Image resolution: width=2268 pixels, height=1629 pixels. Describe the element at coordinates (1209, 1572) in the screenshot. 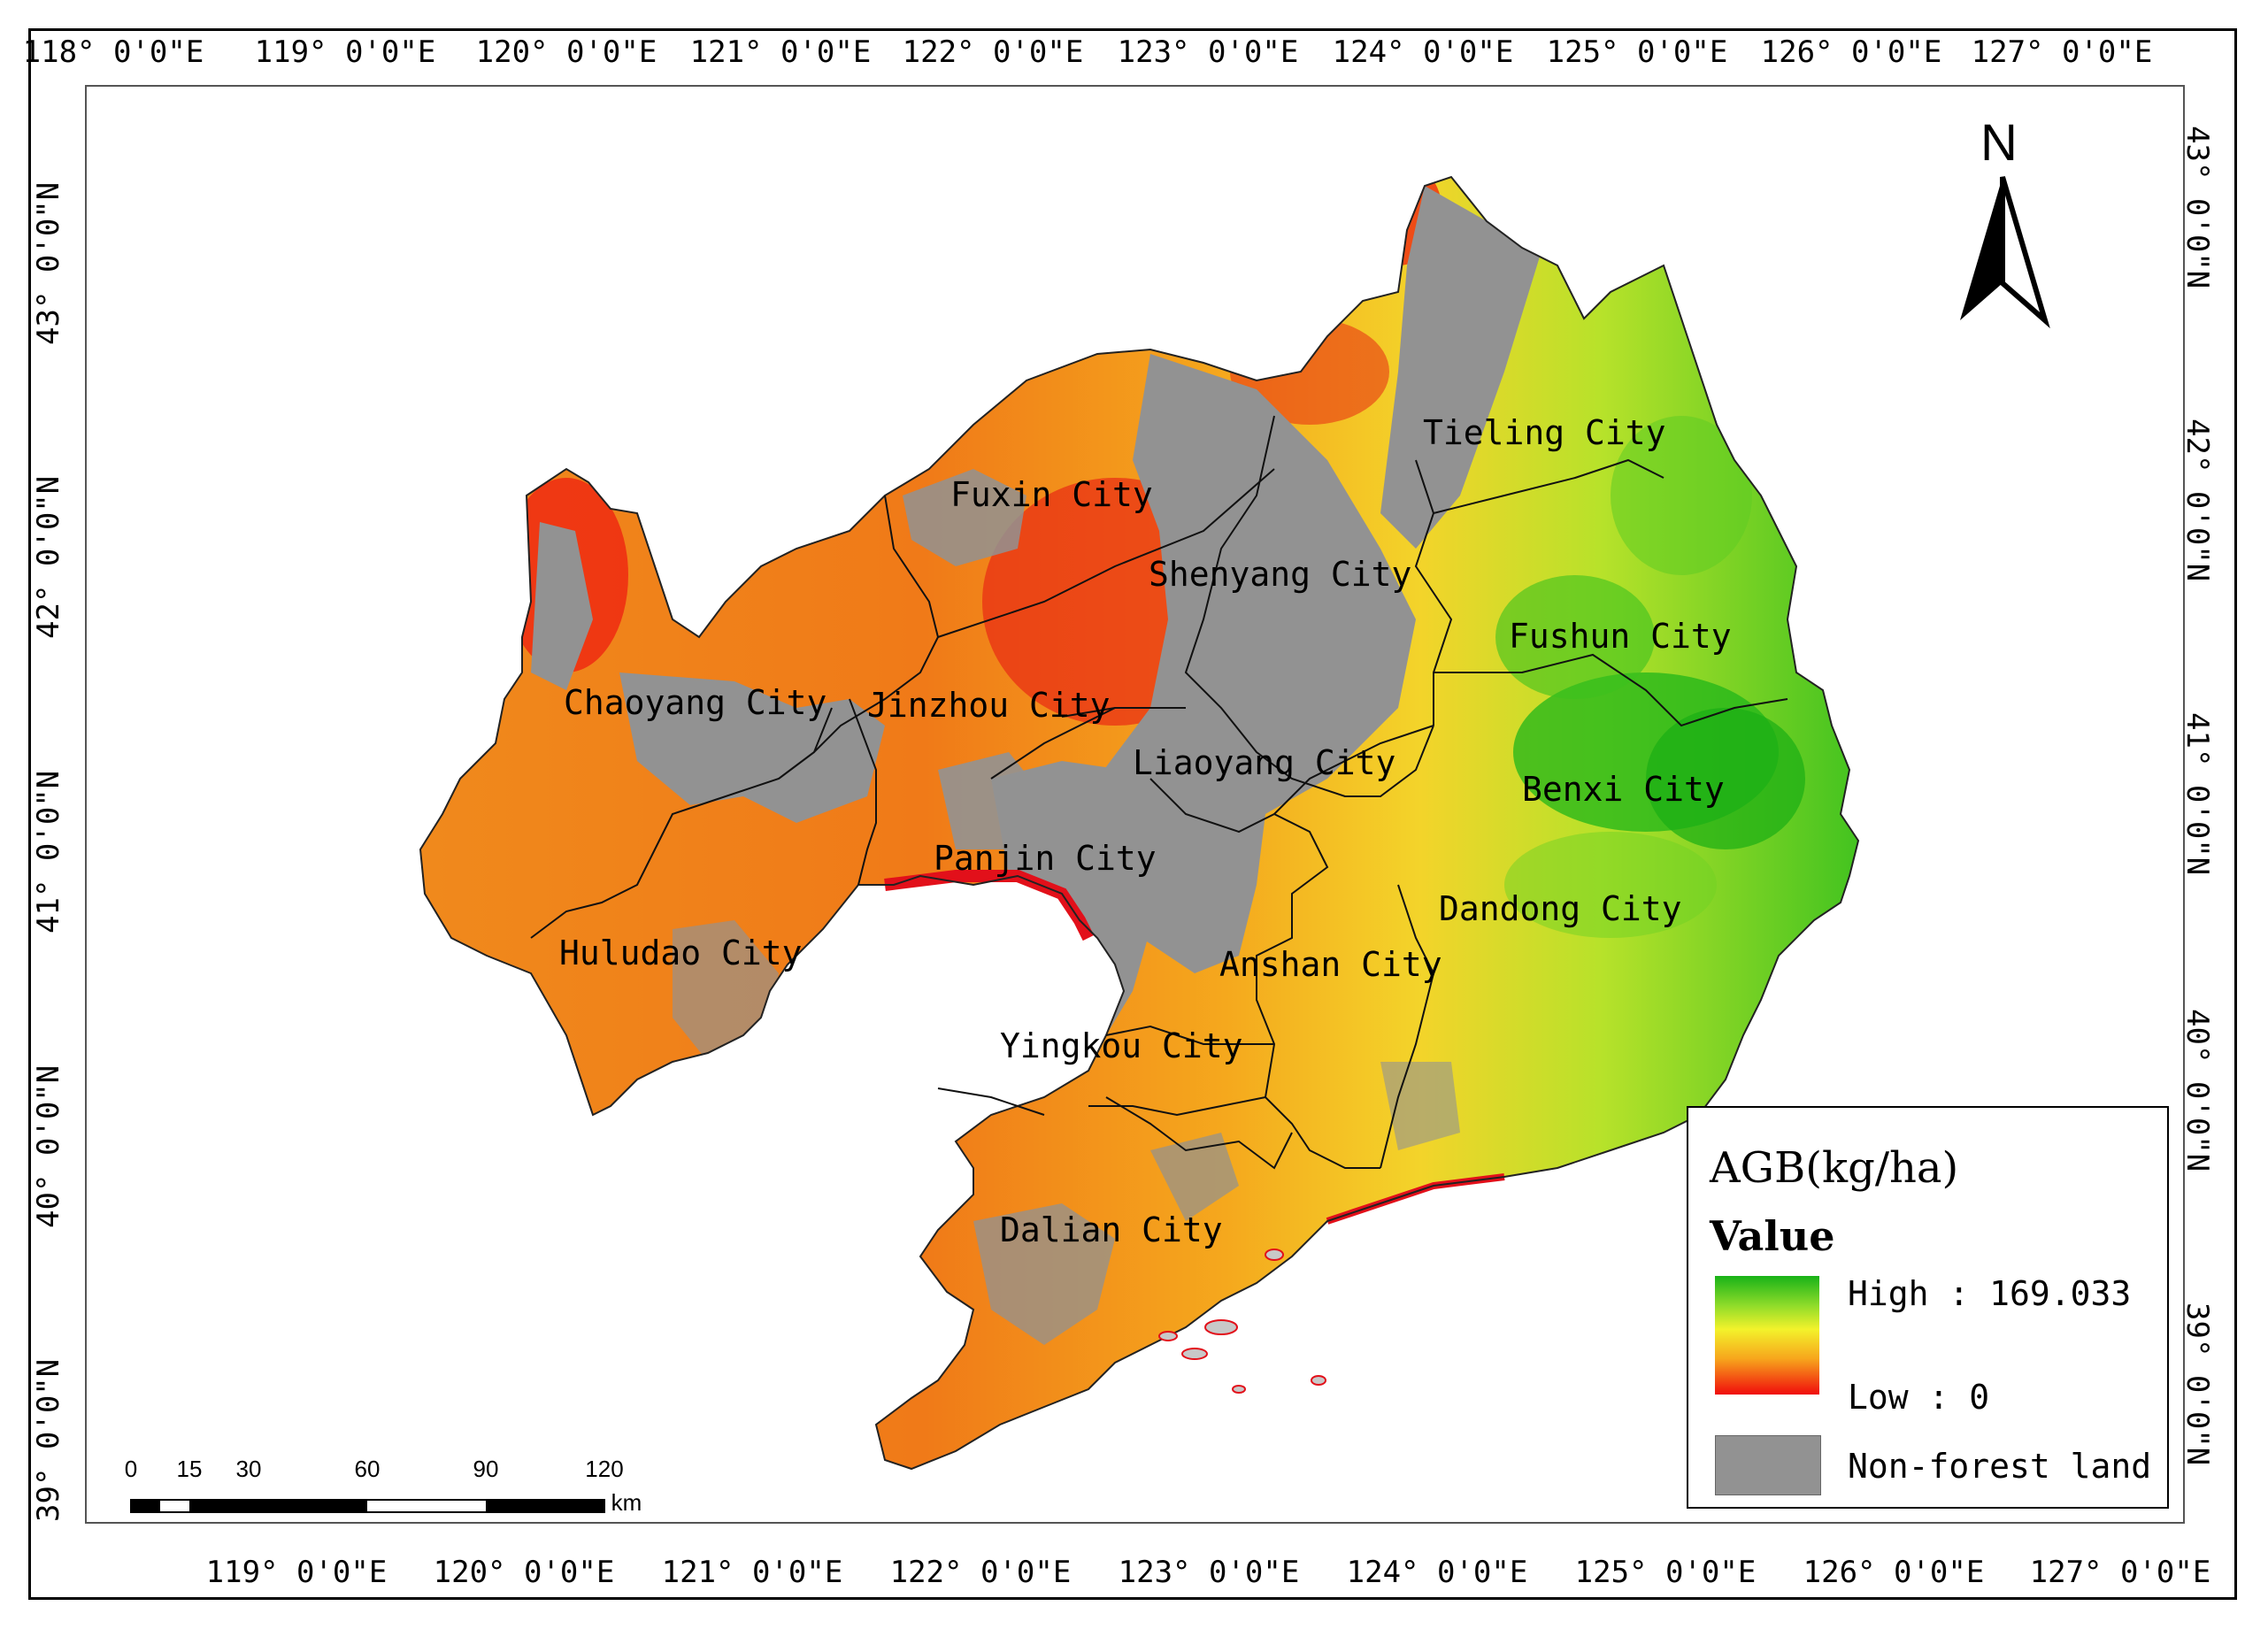

I see `bottom-tick-label: 123° 0'0"E` at that location.